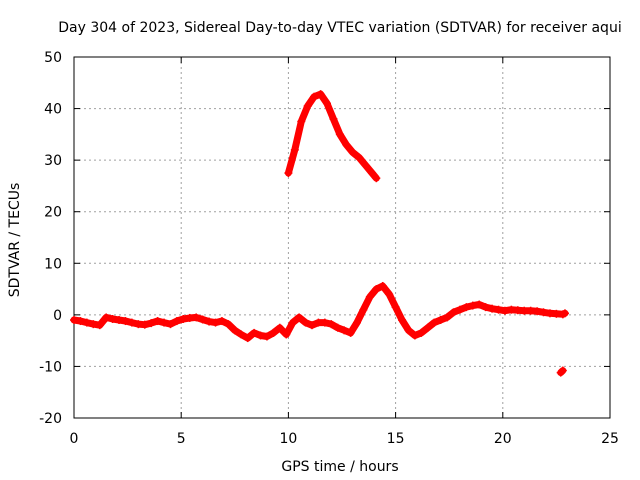 The image size is (640, 480). I want to click on x-tick-label: 0, so click(74, 439).